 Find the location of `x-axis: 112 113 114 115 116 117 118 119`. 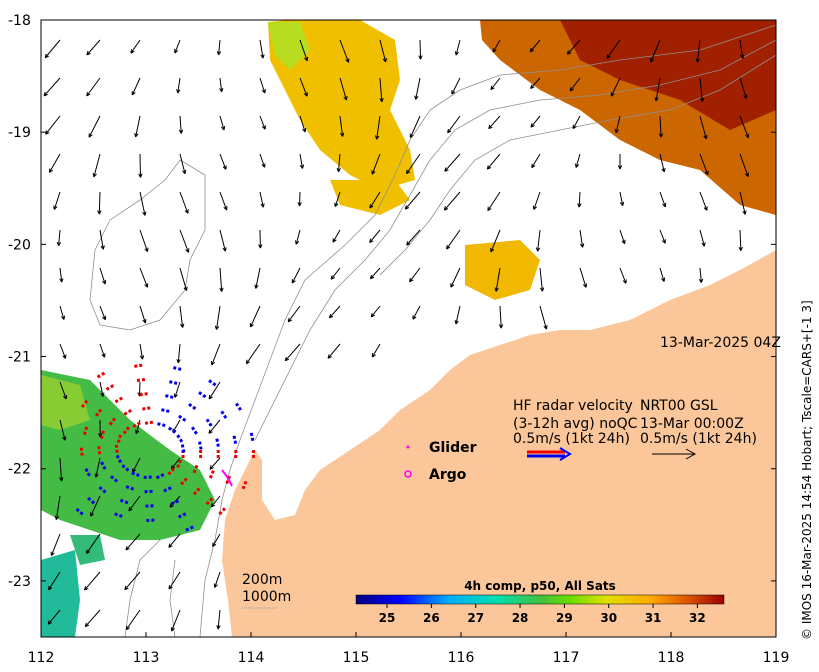

x-axis: 112 113 114 115 116 117 118 119 is located at coordinates (409, 649).